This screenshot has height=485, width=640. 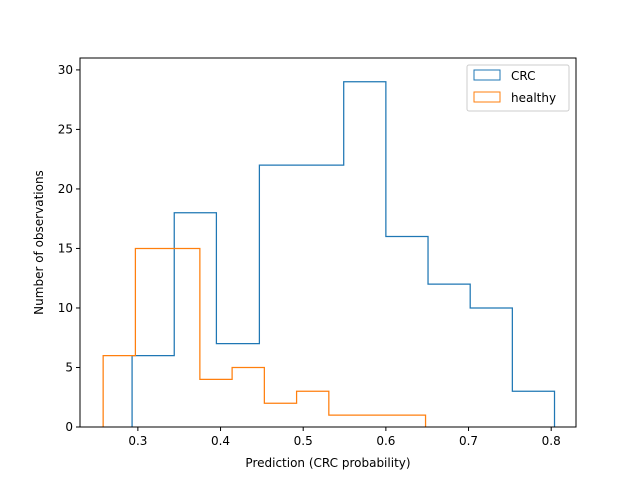 What do you see at coordinates (551, 441) in the screenshot?
I see `x-tick-label: 0.8` at bounding box center [551, 441].